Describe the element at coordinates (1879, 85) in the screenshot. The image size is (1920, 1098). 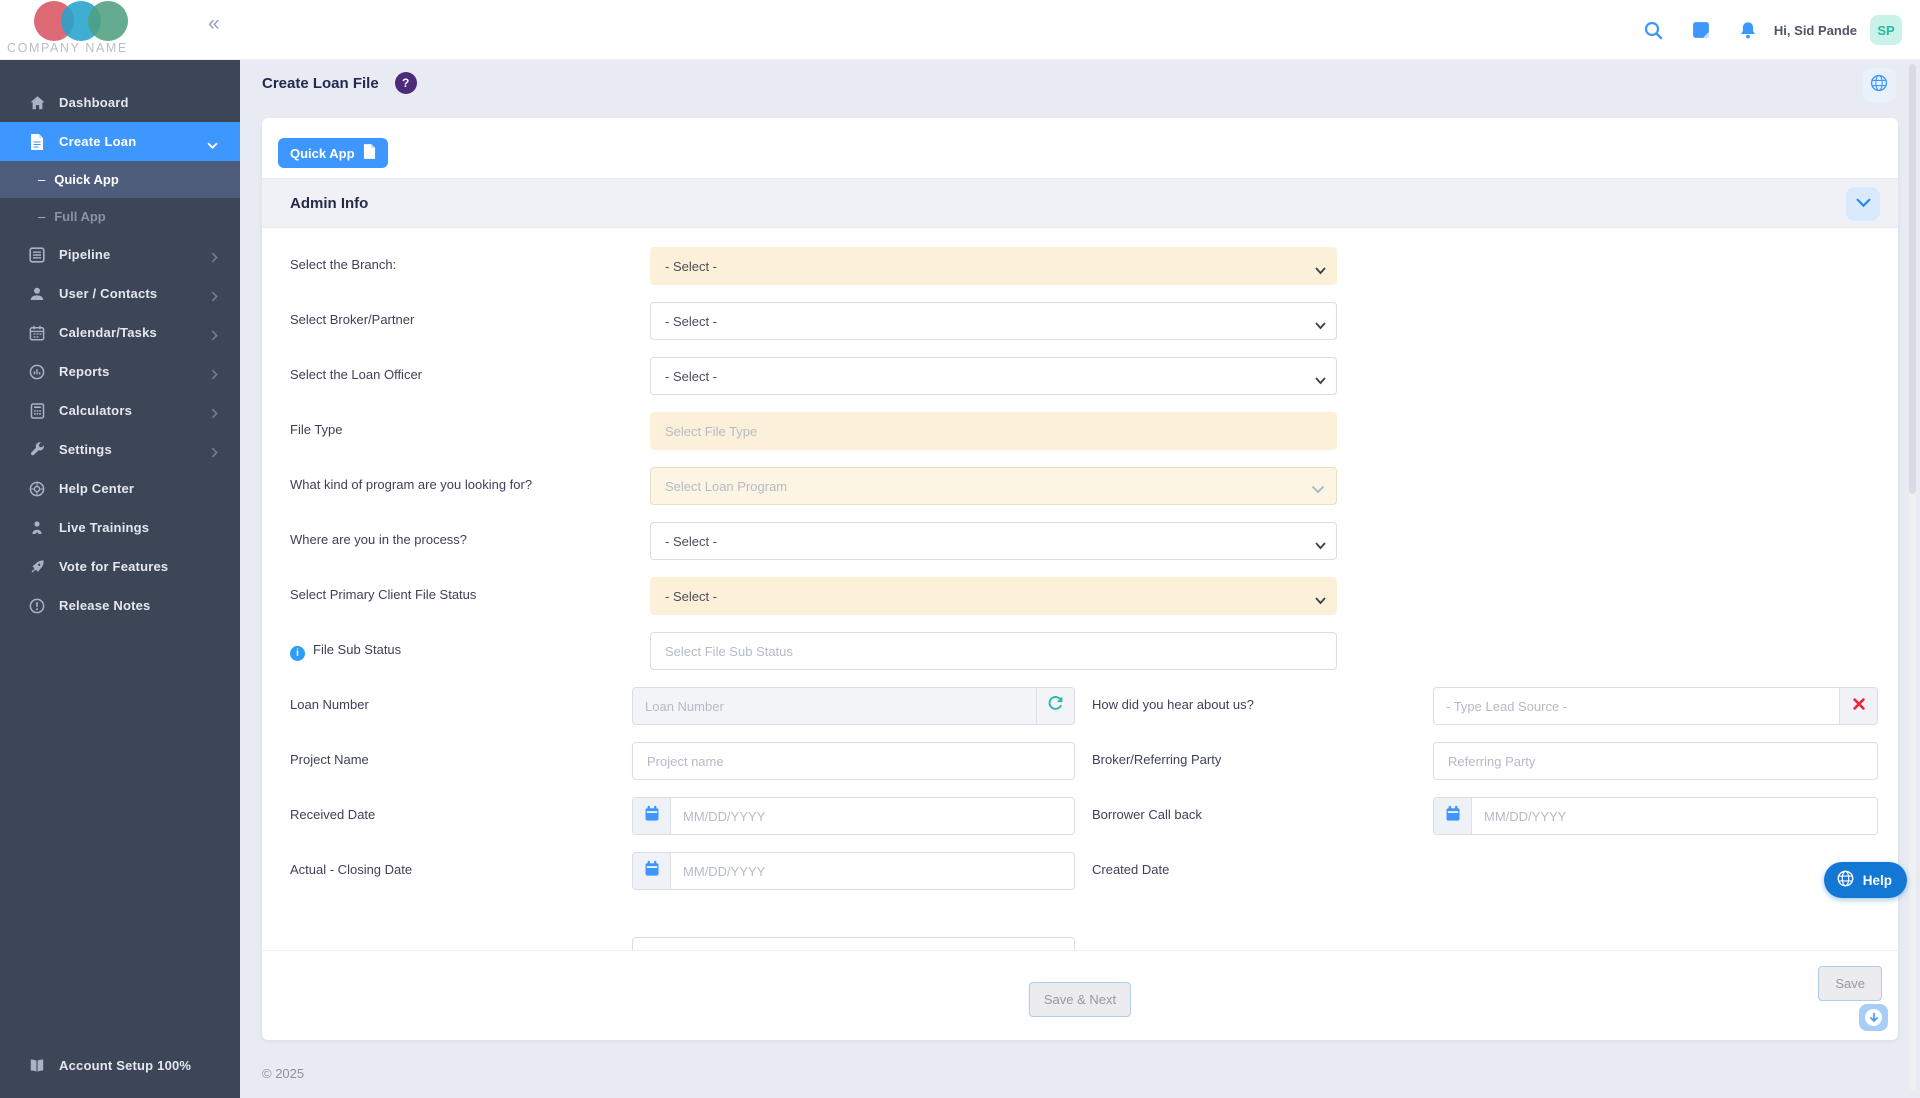
I see `globe-button` at that location.